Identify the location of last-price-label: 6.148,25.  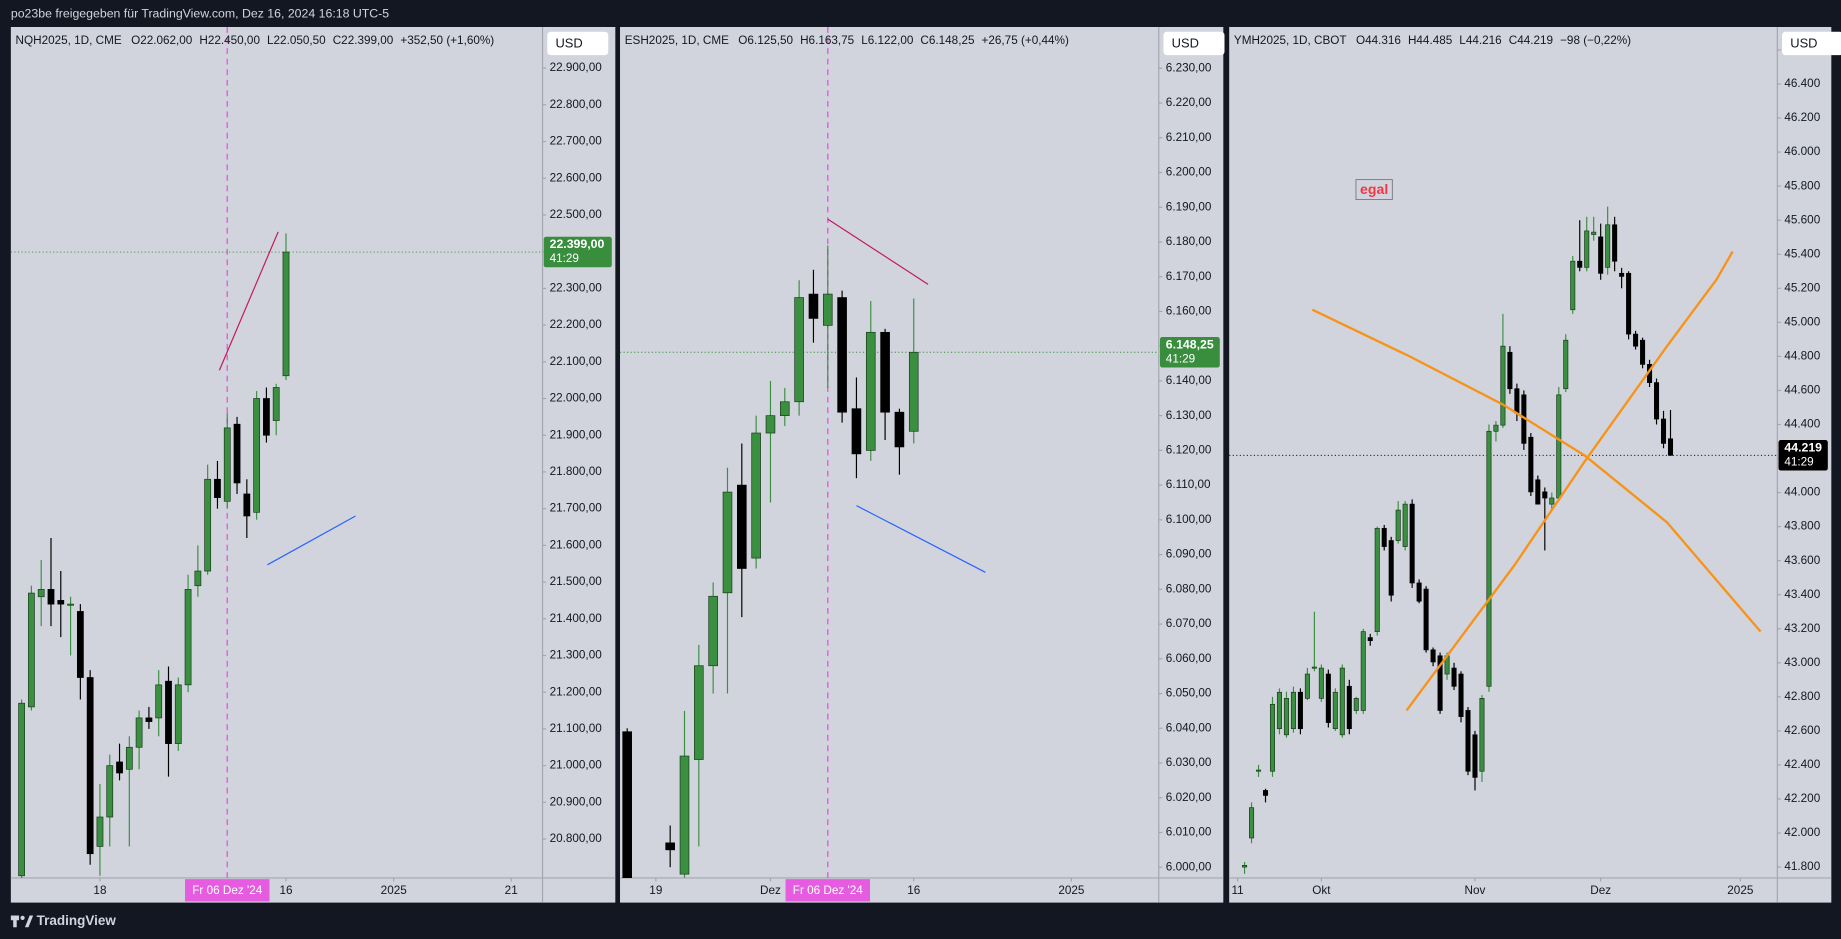
(1190, 344).